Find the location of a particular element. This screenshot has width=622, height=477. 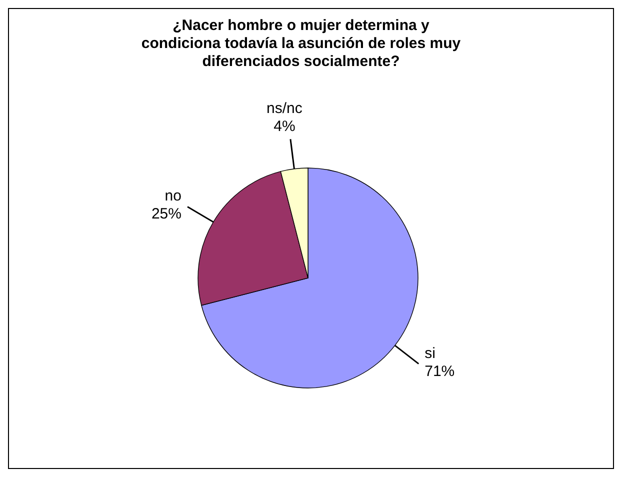

data-label: 71% is located at coordinates (439, 371).